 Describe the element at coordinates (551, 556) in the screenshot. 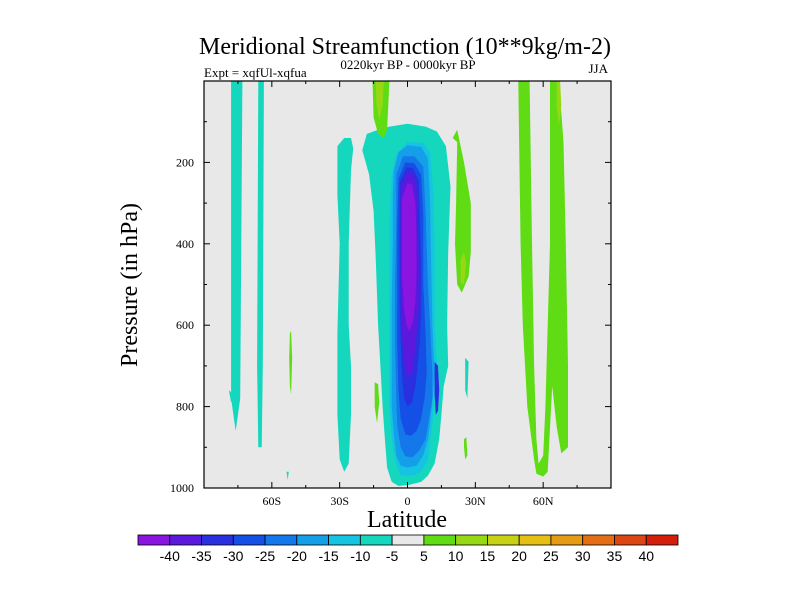

I see `colorbar-label: 25` at that location.